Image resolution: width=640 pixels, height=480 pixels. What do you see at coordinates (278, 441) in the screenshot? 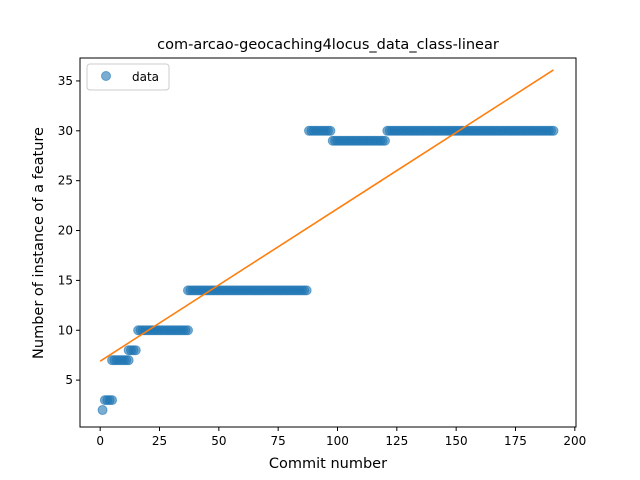
I see `x-tick-label: 75` at bounding box center [278, 441].